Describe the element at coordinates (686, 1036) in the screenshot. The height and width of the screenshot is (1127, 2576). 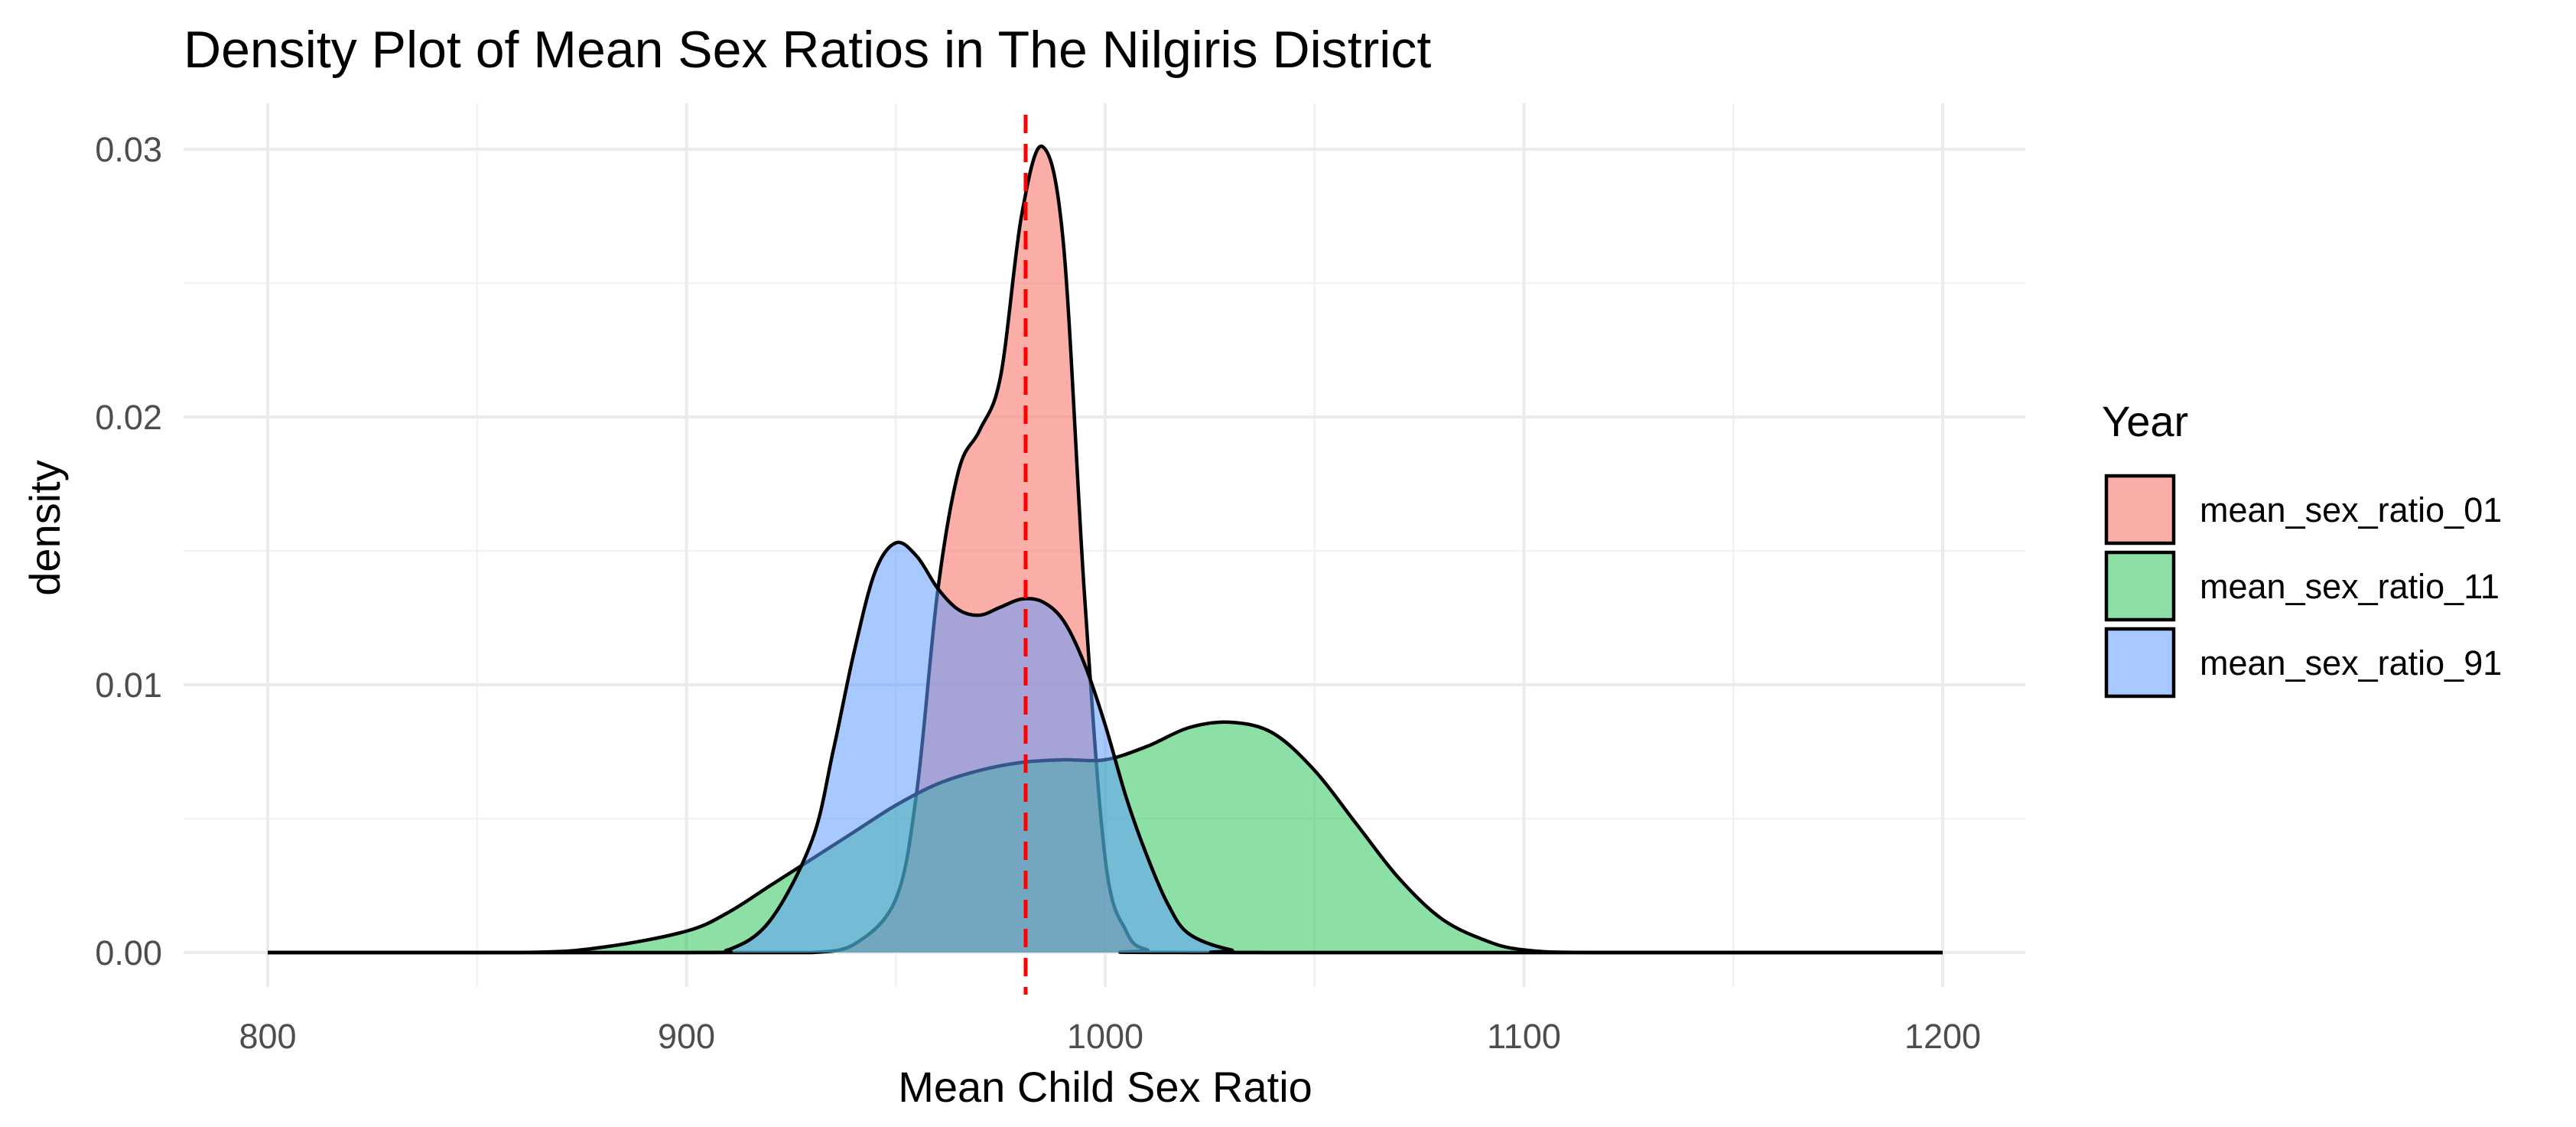
I see `x-tick-label: 900` at that location.